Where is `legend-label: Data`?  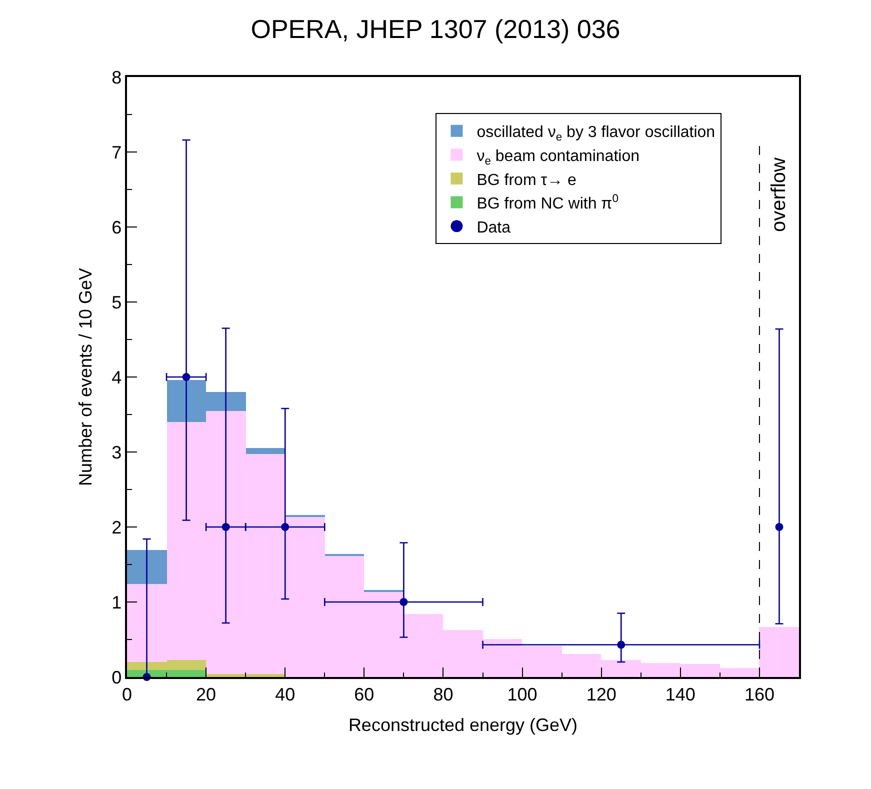
legend-label: Data is located at coordinates (493, 227).